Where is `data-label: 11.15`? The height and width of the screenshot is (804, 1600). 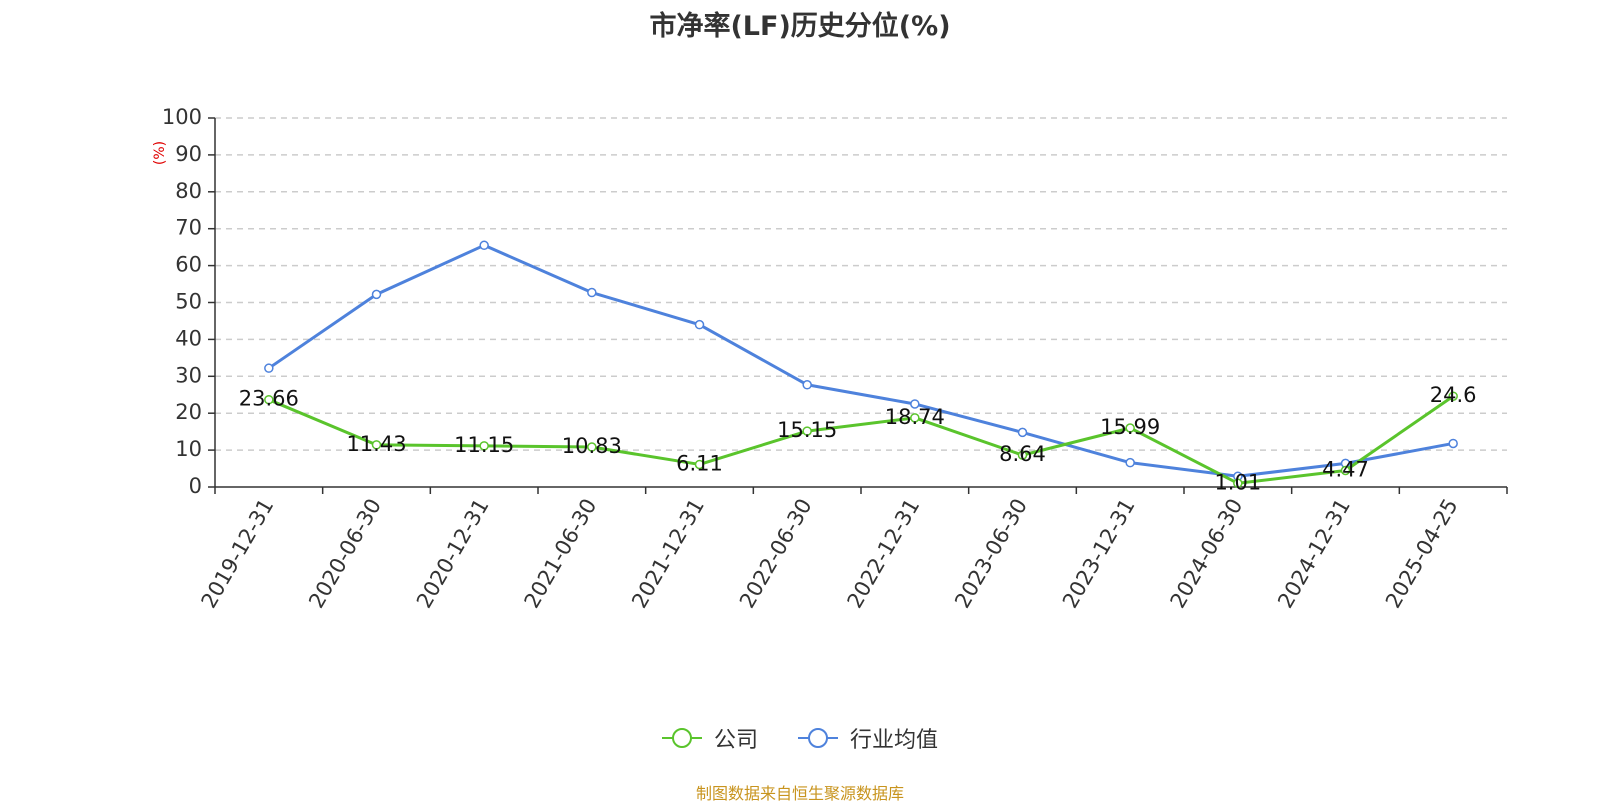
data-label: 11.15 is located at coordinates (484, 445).